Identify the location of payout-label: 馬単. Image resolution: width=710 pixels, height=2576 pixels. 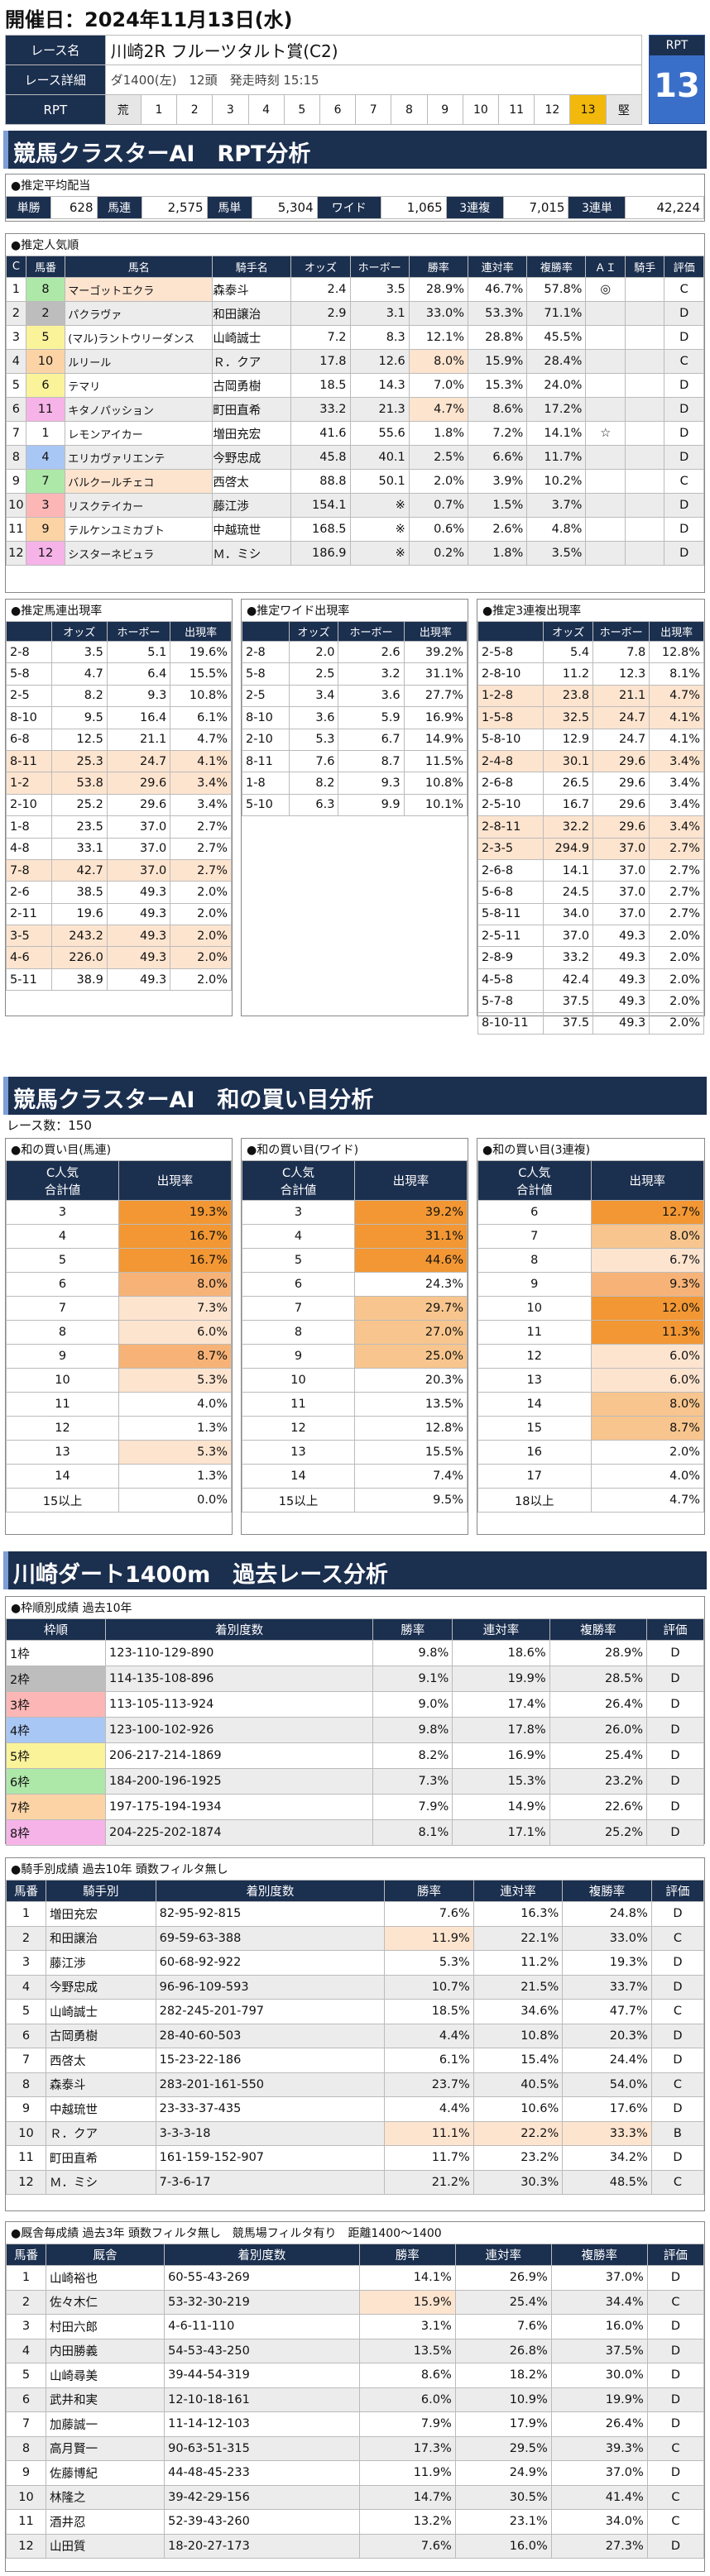
(229, 207).